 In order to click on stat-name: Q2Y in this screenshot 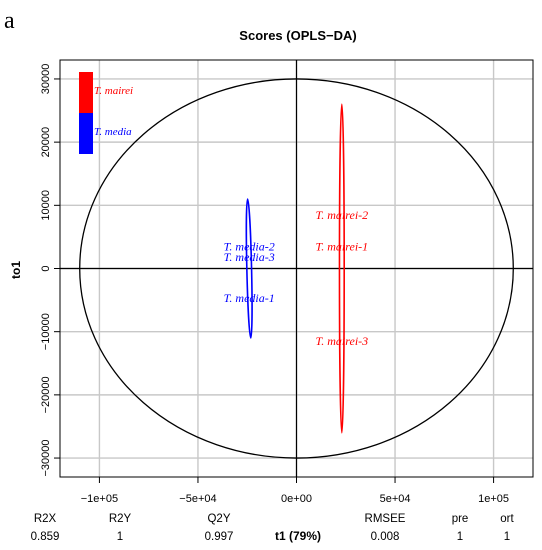, I will do `click(218, 519)`.